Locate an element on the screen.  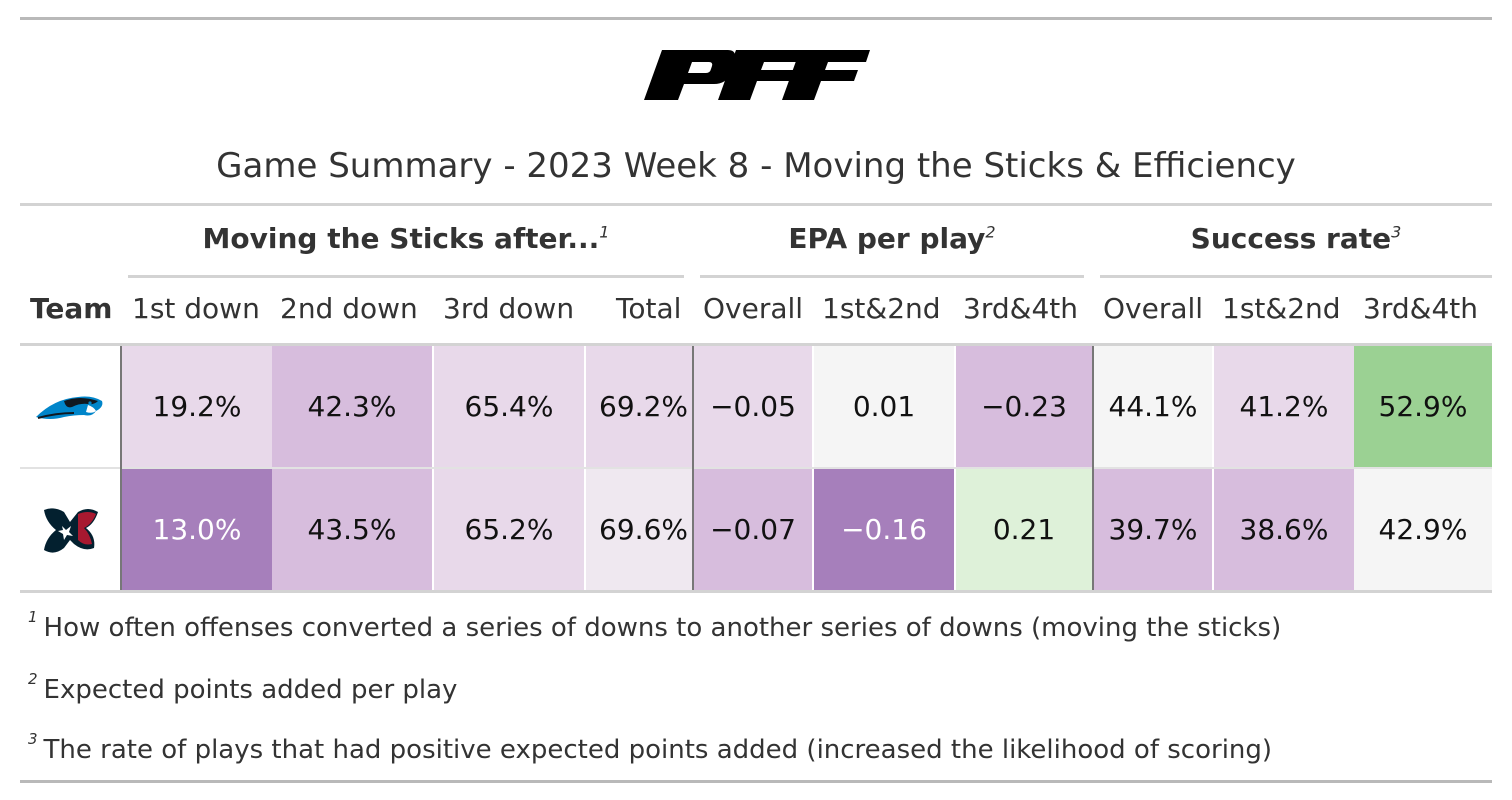
table-cell: 19.2% is located at coordinates (197, 406).